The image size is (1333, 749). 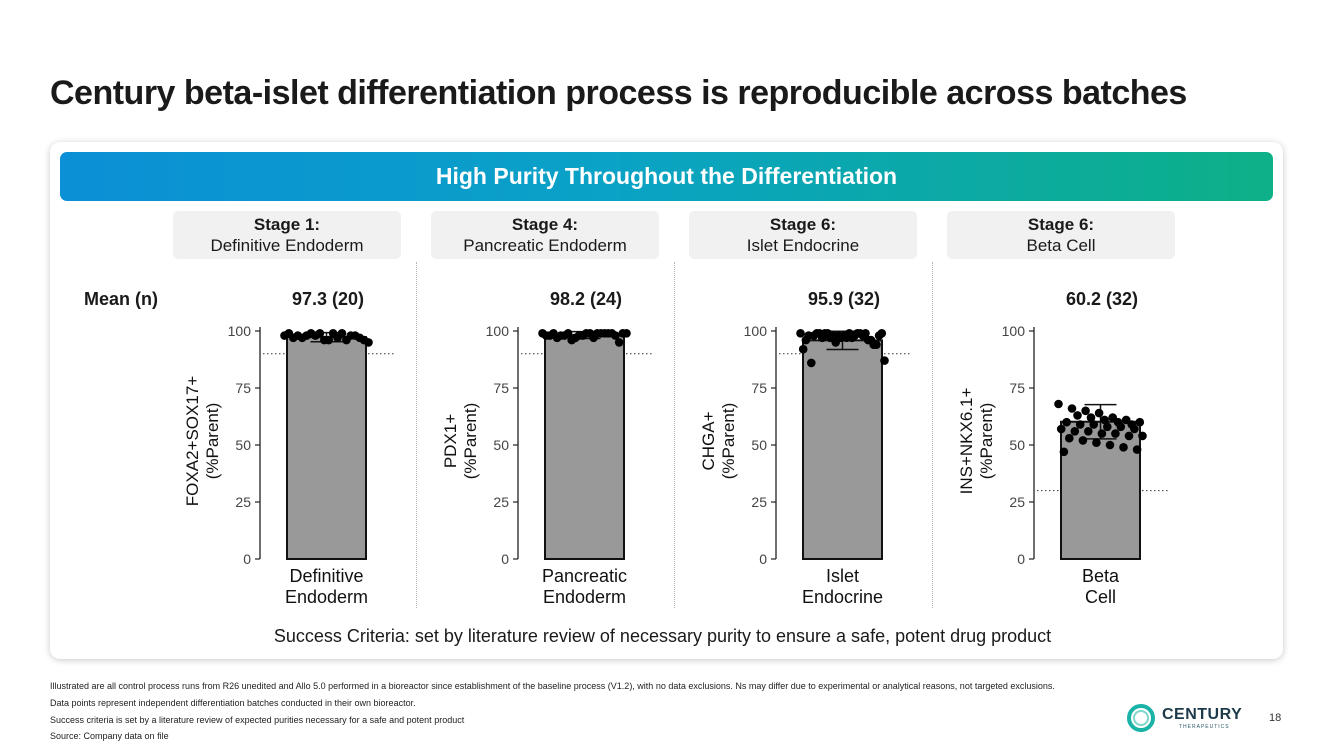 What do you see at coordinates (842, 576) in the screenshot?
I see `x-category-label: Islet` at bounding box center [842, 576].